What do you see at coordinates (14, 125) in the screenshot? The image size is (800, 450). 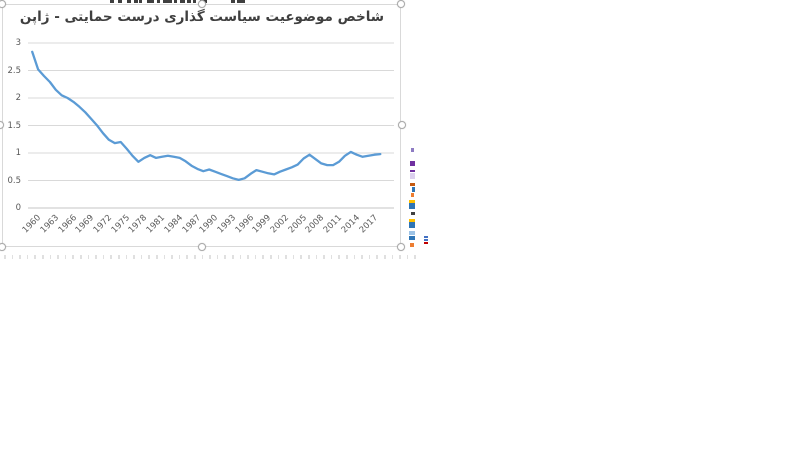 I see `y-tick-label: 1.5` at bounding box center [14, 125].